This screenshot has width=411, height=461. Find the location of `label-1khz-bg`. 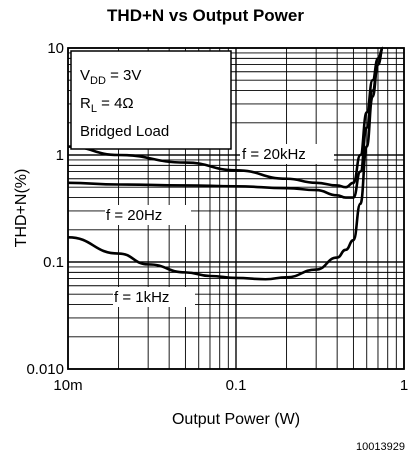

label-1khz-bg is located at coordinates (154, 297).